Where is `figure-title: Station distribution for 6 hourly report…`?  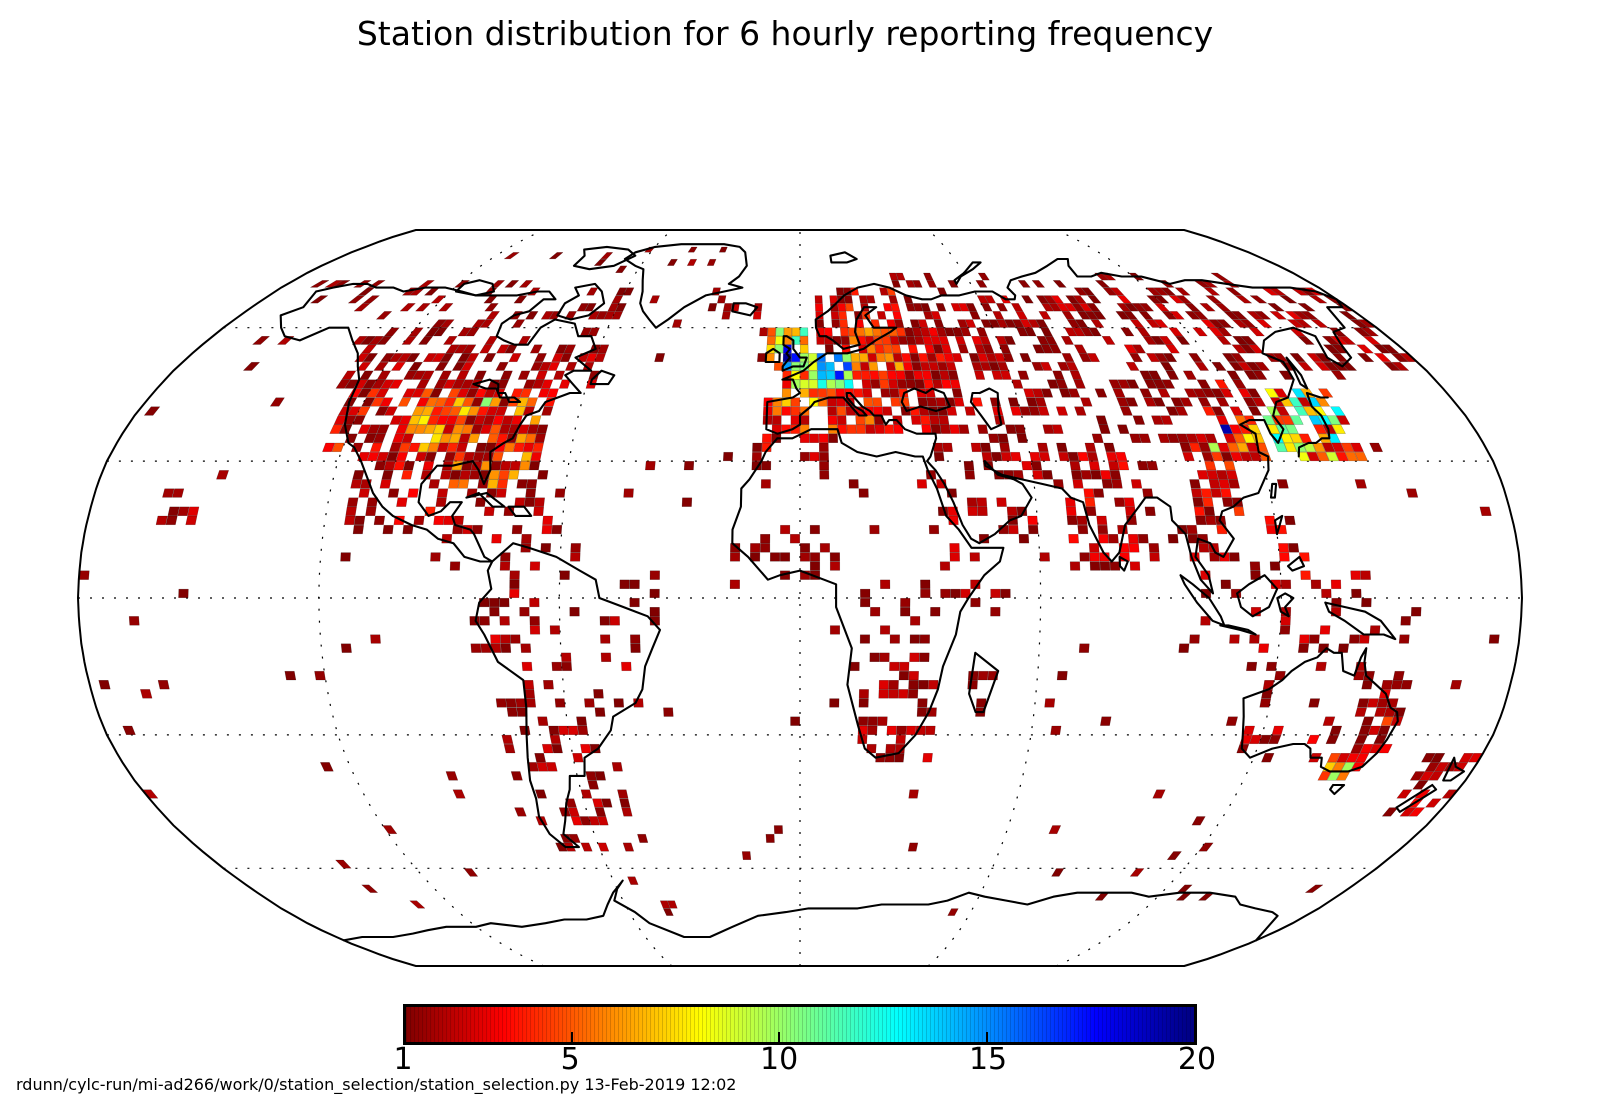
figure-title: Station distribution for 6 hourly report… is located at coordinates (785, 33).